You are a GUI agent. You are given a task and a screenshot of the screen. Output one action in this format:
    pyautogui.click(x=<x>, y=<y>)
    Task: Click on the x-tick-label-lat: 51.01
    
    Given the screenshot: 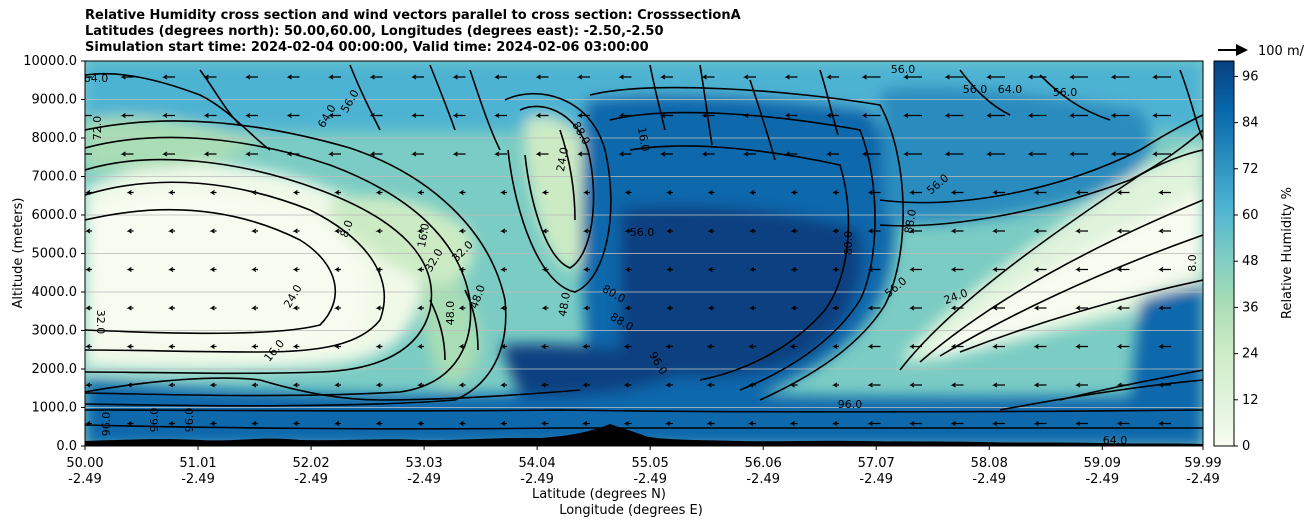 What is the action you would take?
    pyautogui.click(x=197, y=463)
    